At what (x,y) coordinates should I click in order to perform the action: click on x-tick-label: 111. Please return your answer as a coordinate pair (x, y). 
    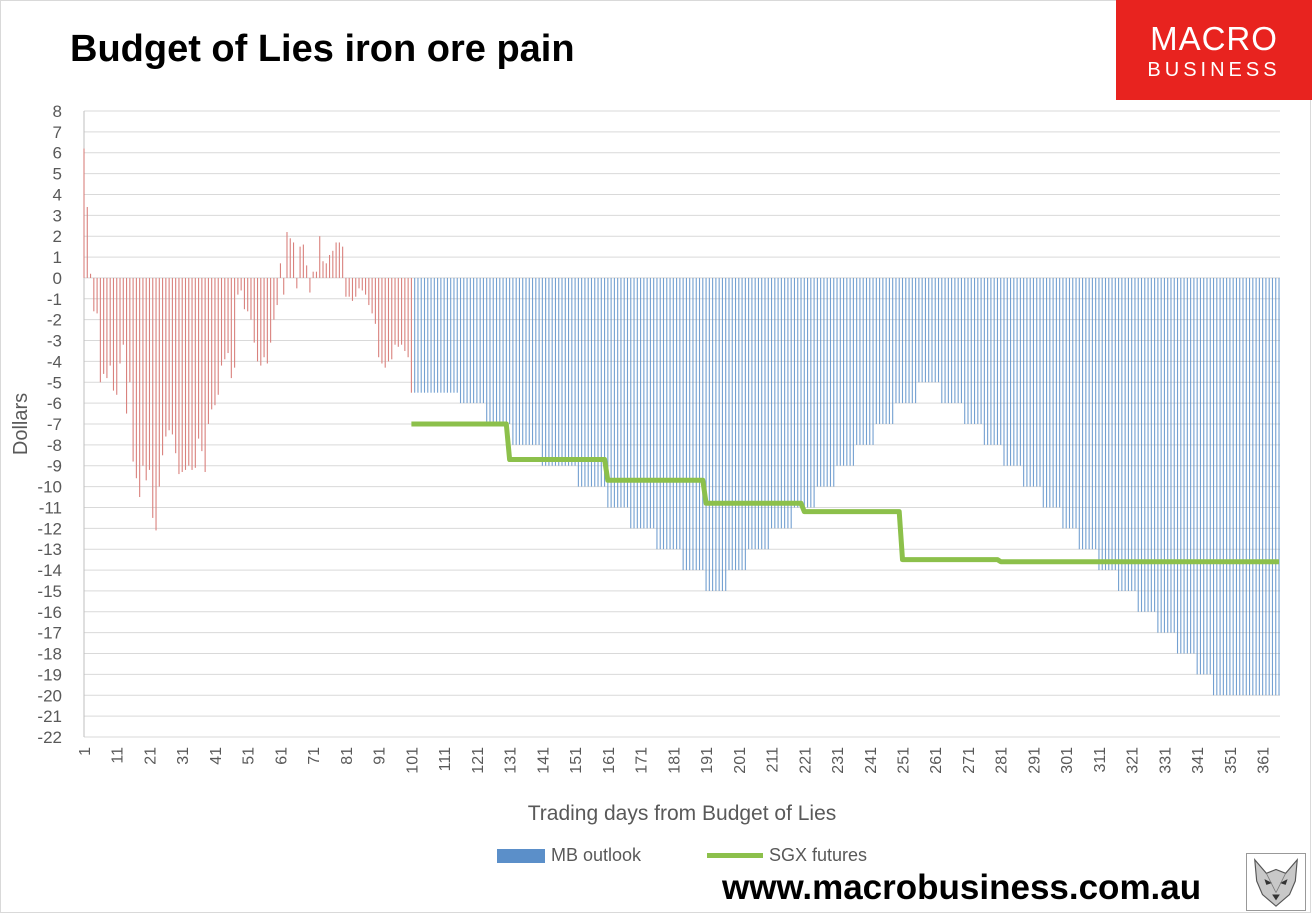
    Looking at the image, I should click on (445, 759).